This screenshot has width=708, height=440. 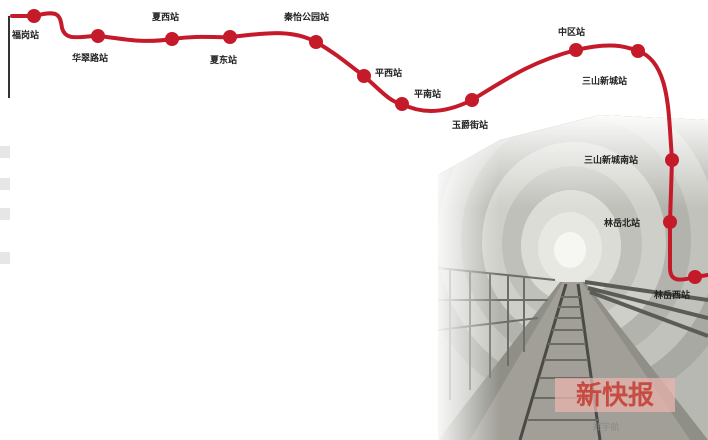 What do you see at coordinates (604, 81) in the screenshot?
I see `station-label: 三山新城站` at bounding box center [604, 81].